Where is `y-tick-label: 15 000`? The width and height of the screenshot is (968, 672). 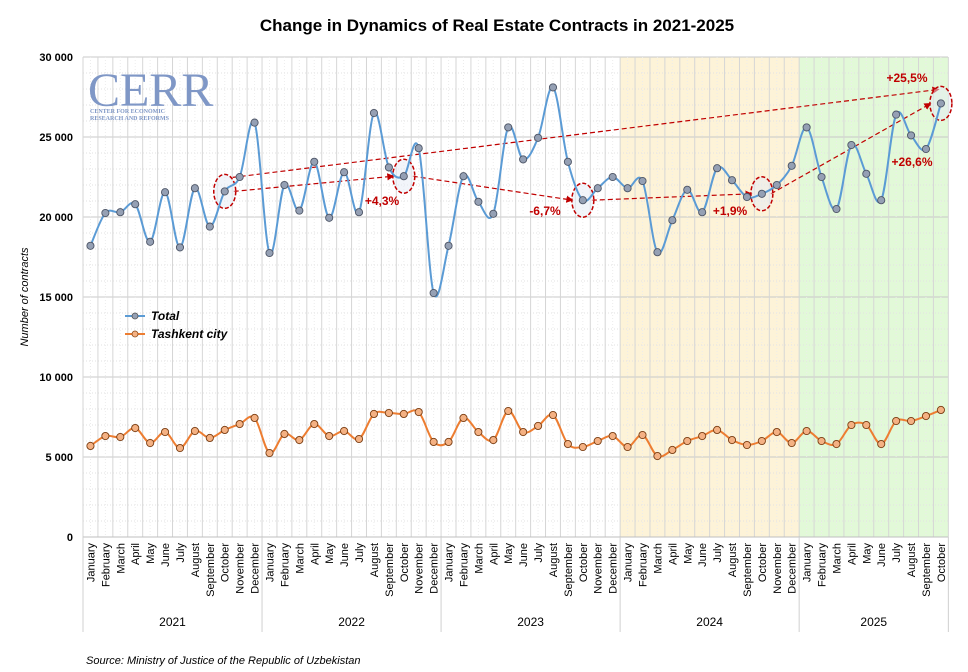
y-tick-label: 15 000 is located at coordinates (56, 298).